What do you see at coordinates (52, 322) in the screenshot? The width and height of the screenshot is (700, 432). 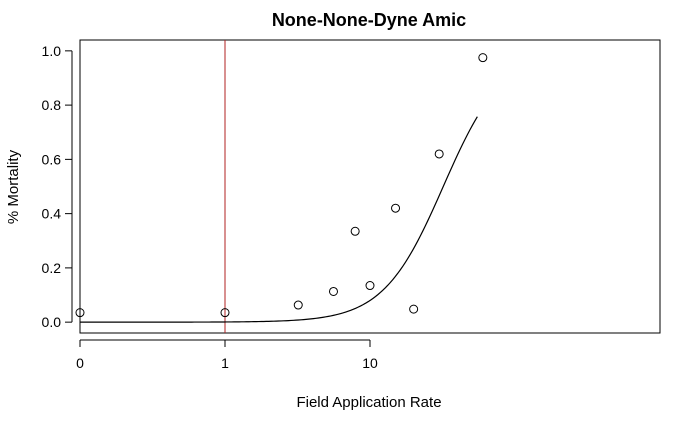 I see `y-tick-label: 0.0` at bounding box center [52, 322].